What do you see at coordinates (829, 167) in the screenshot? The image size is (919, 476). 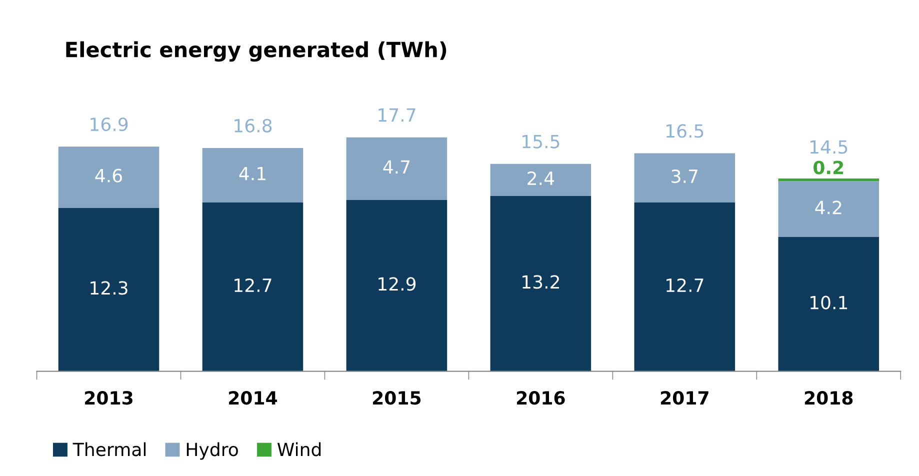 I see `data-label: 0.2` at bounding box center [829, 167].